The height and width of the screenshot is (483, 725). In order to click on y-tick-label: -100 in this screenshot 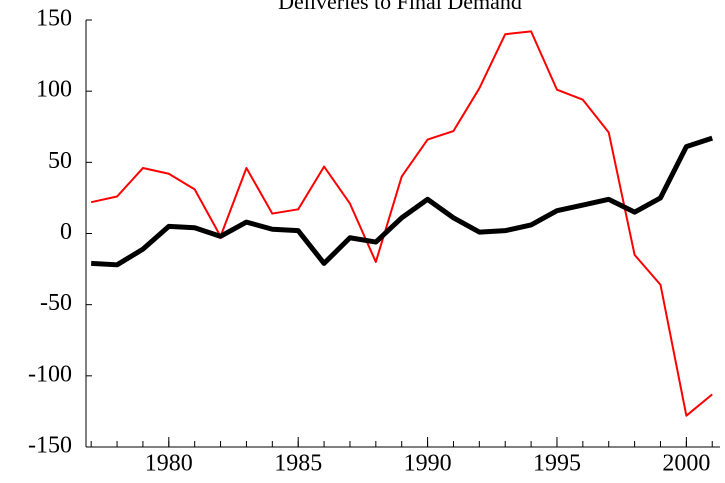, I will do `click(50, 374)`.